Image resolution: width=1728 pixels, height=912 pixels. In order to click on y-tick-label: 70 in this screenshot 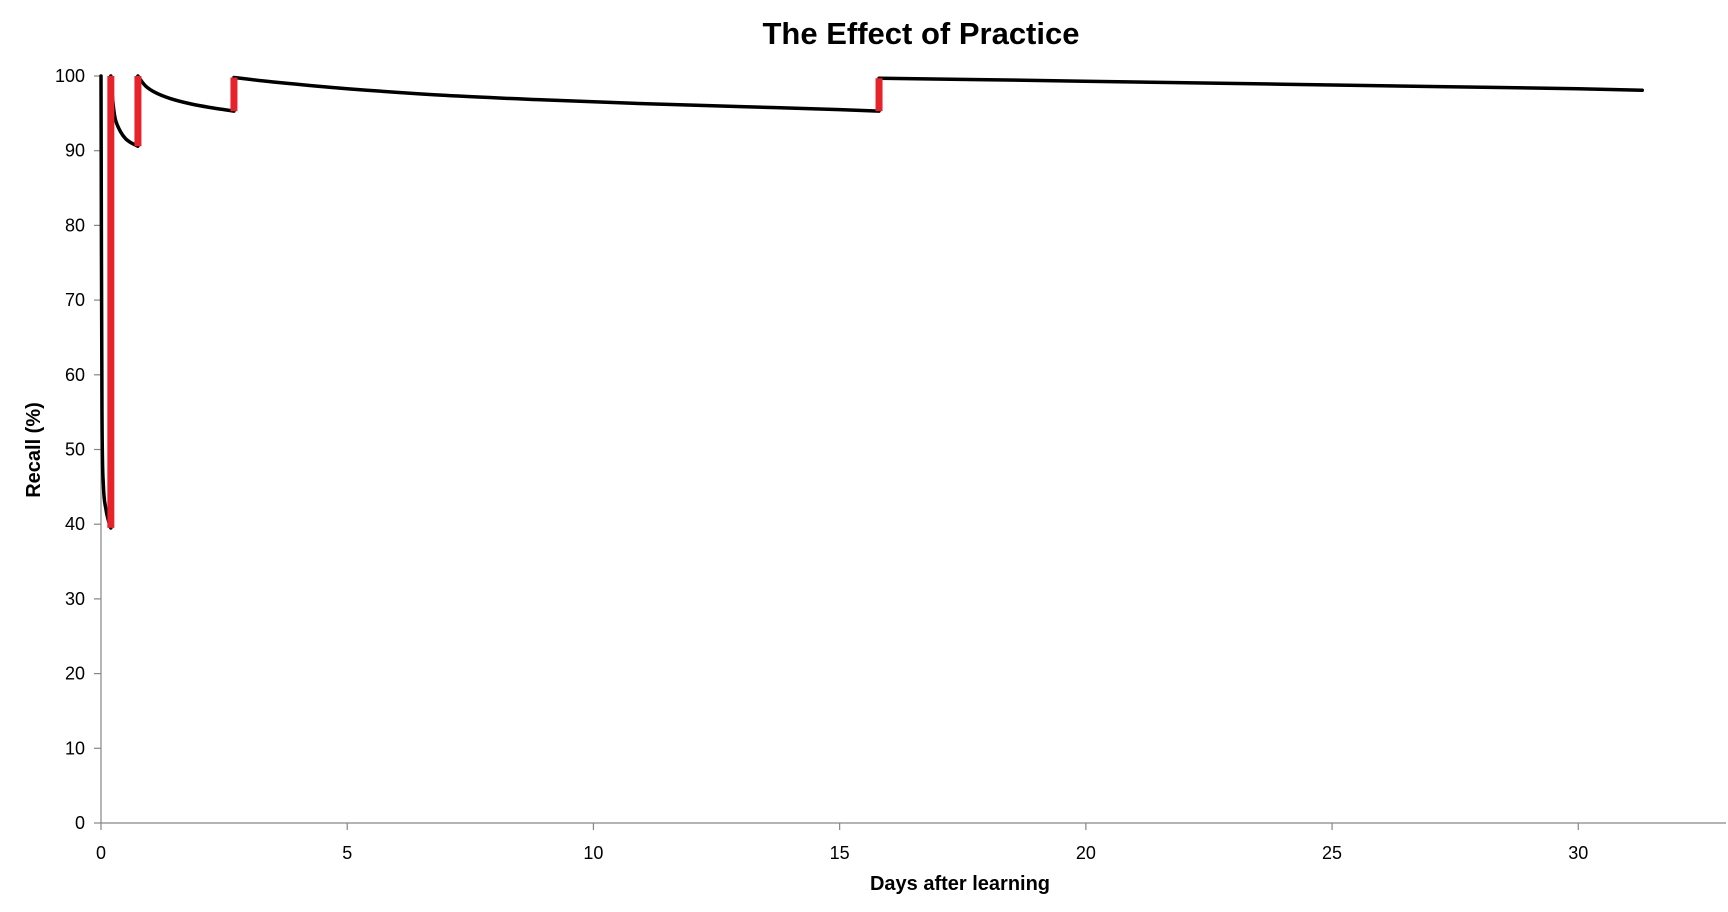, I will do `click(75, 300)`.